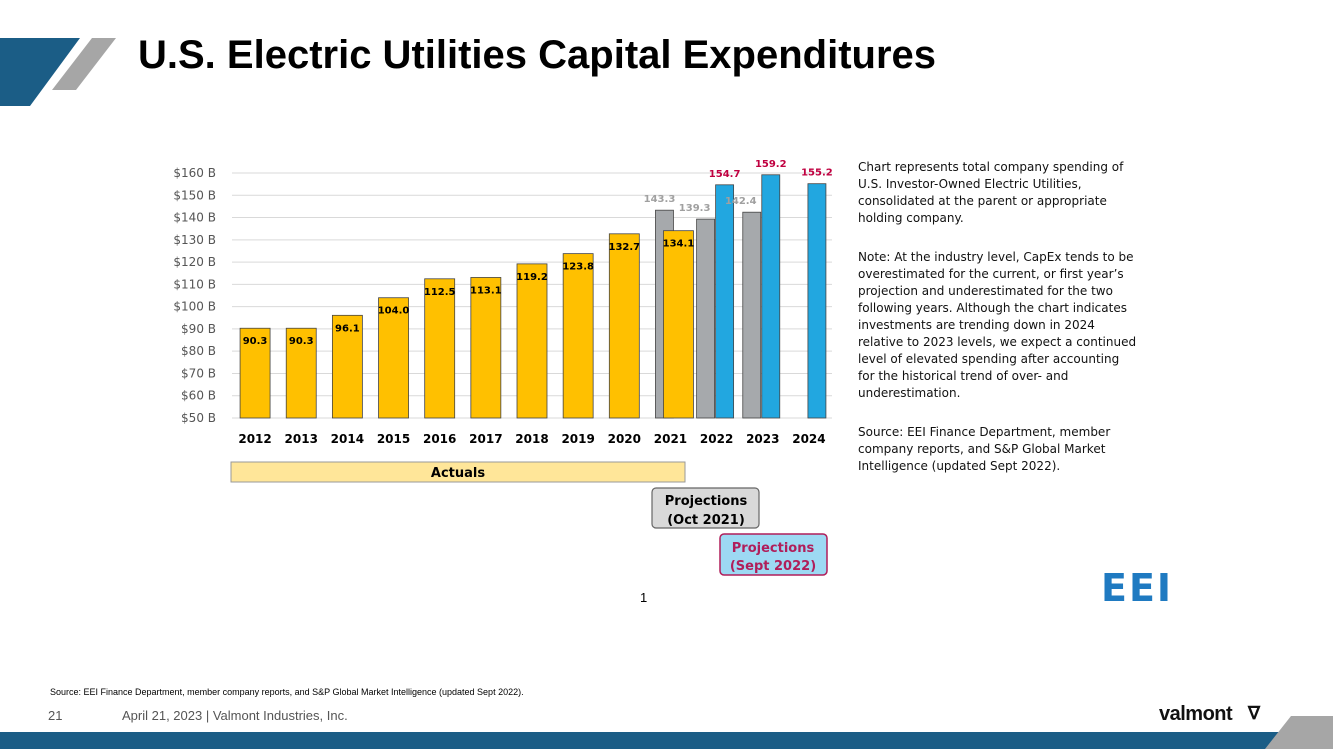  Describe the element at coordinates (301, 373) in the screenshot. I see `bar-2013-act` at that location.